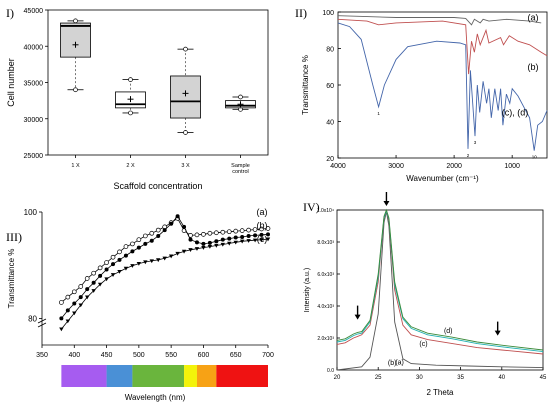 Image resolution: width=550 pixels, height=403 pixels. What do you see at coordinates (325, 243) in the screenshot?
I see `y-tick-label: 8.0x10³` at bounding box center [325, 243].